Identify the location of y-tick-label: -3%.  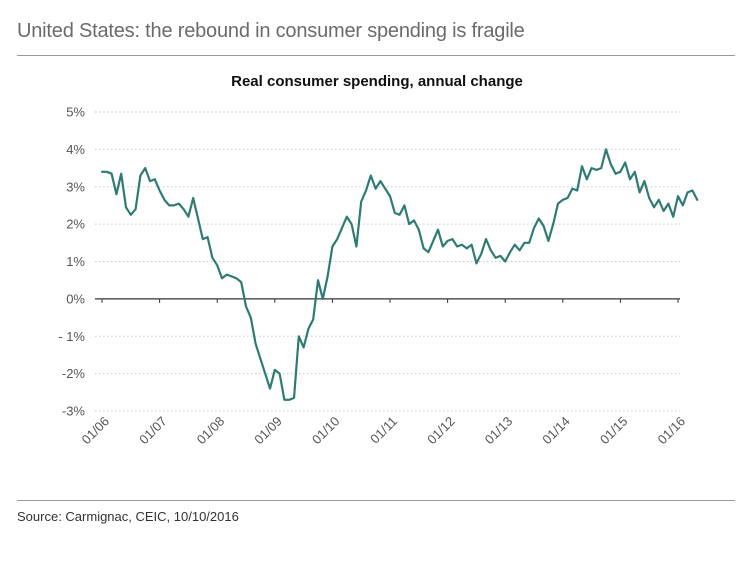
(74, 411).